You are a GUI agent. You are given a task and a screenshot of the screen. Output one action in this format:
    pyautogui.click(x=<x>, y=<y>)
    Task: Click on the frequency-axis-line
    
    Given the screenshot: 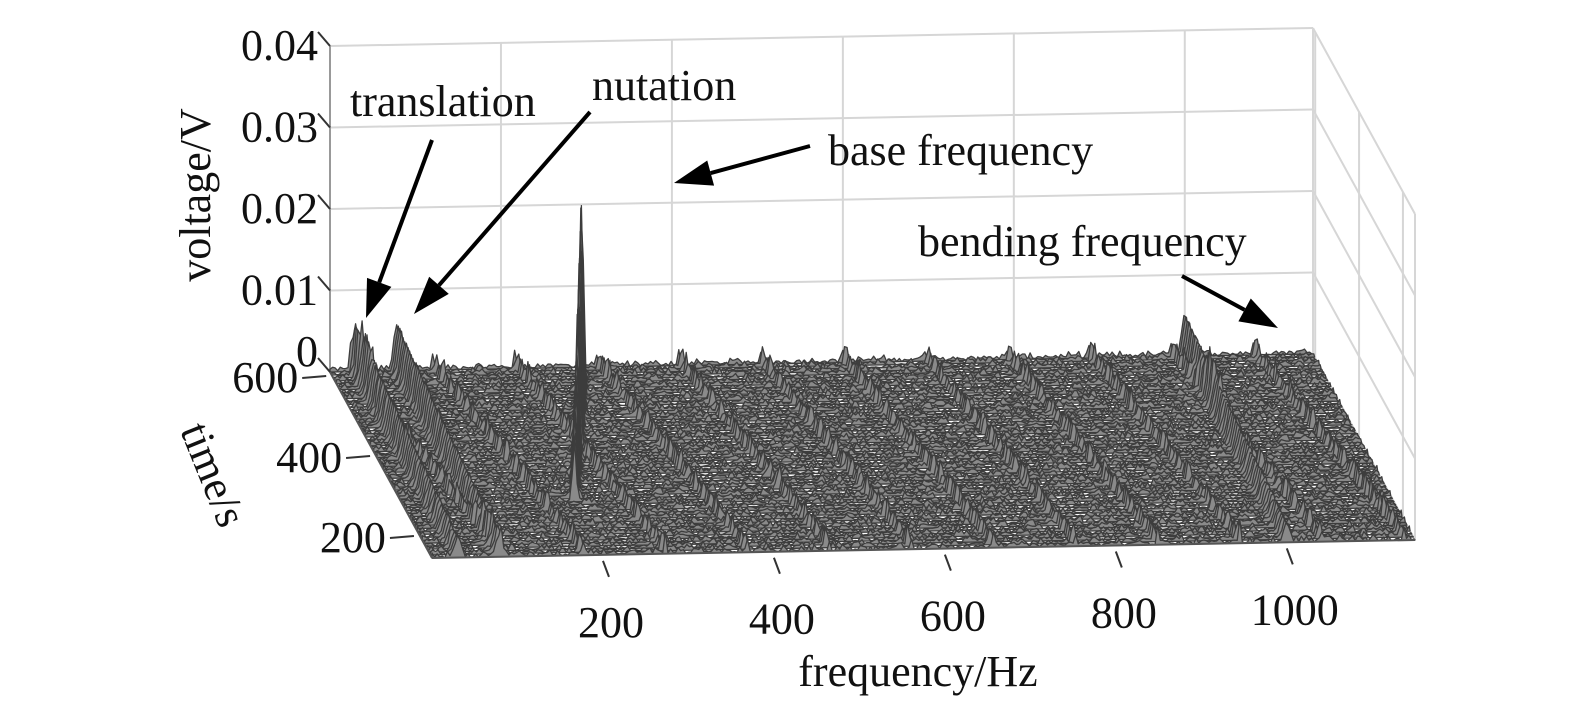 What is the action you would take?
    pyautogui.click(x=923, y=549)
    